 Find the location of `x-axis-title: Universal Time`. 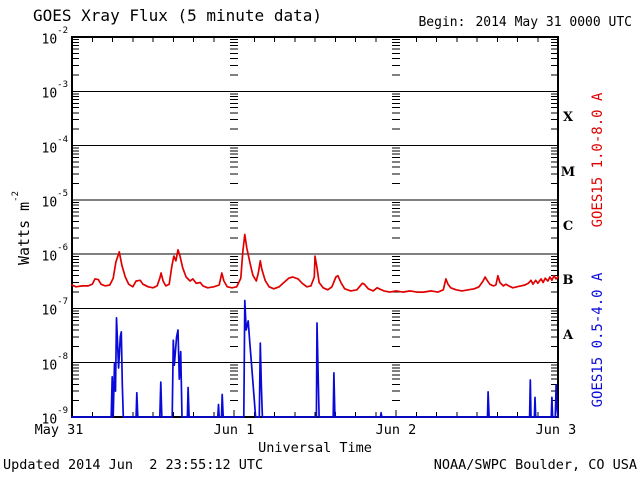

x-axis-title: Universal Time is located at coordinates (315, 448).